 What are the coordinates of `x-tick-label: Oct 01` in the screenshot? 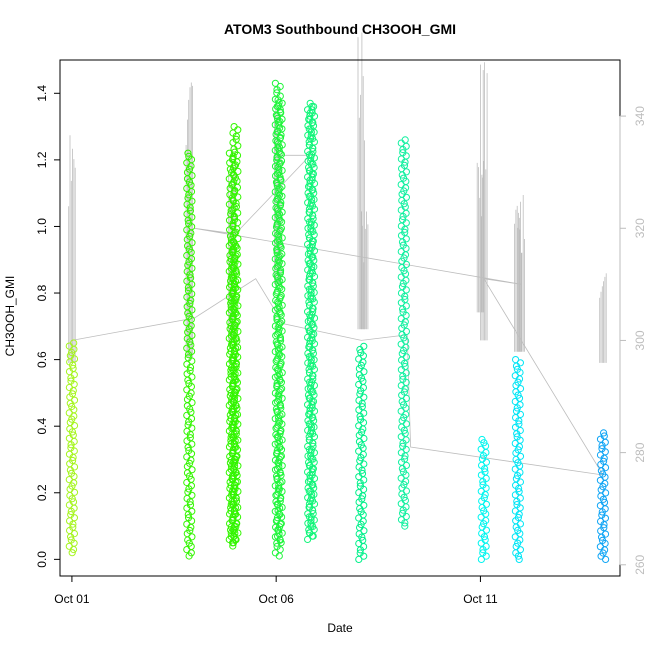 It's located at (72, 599).